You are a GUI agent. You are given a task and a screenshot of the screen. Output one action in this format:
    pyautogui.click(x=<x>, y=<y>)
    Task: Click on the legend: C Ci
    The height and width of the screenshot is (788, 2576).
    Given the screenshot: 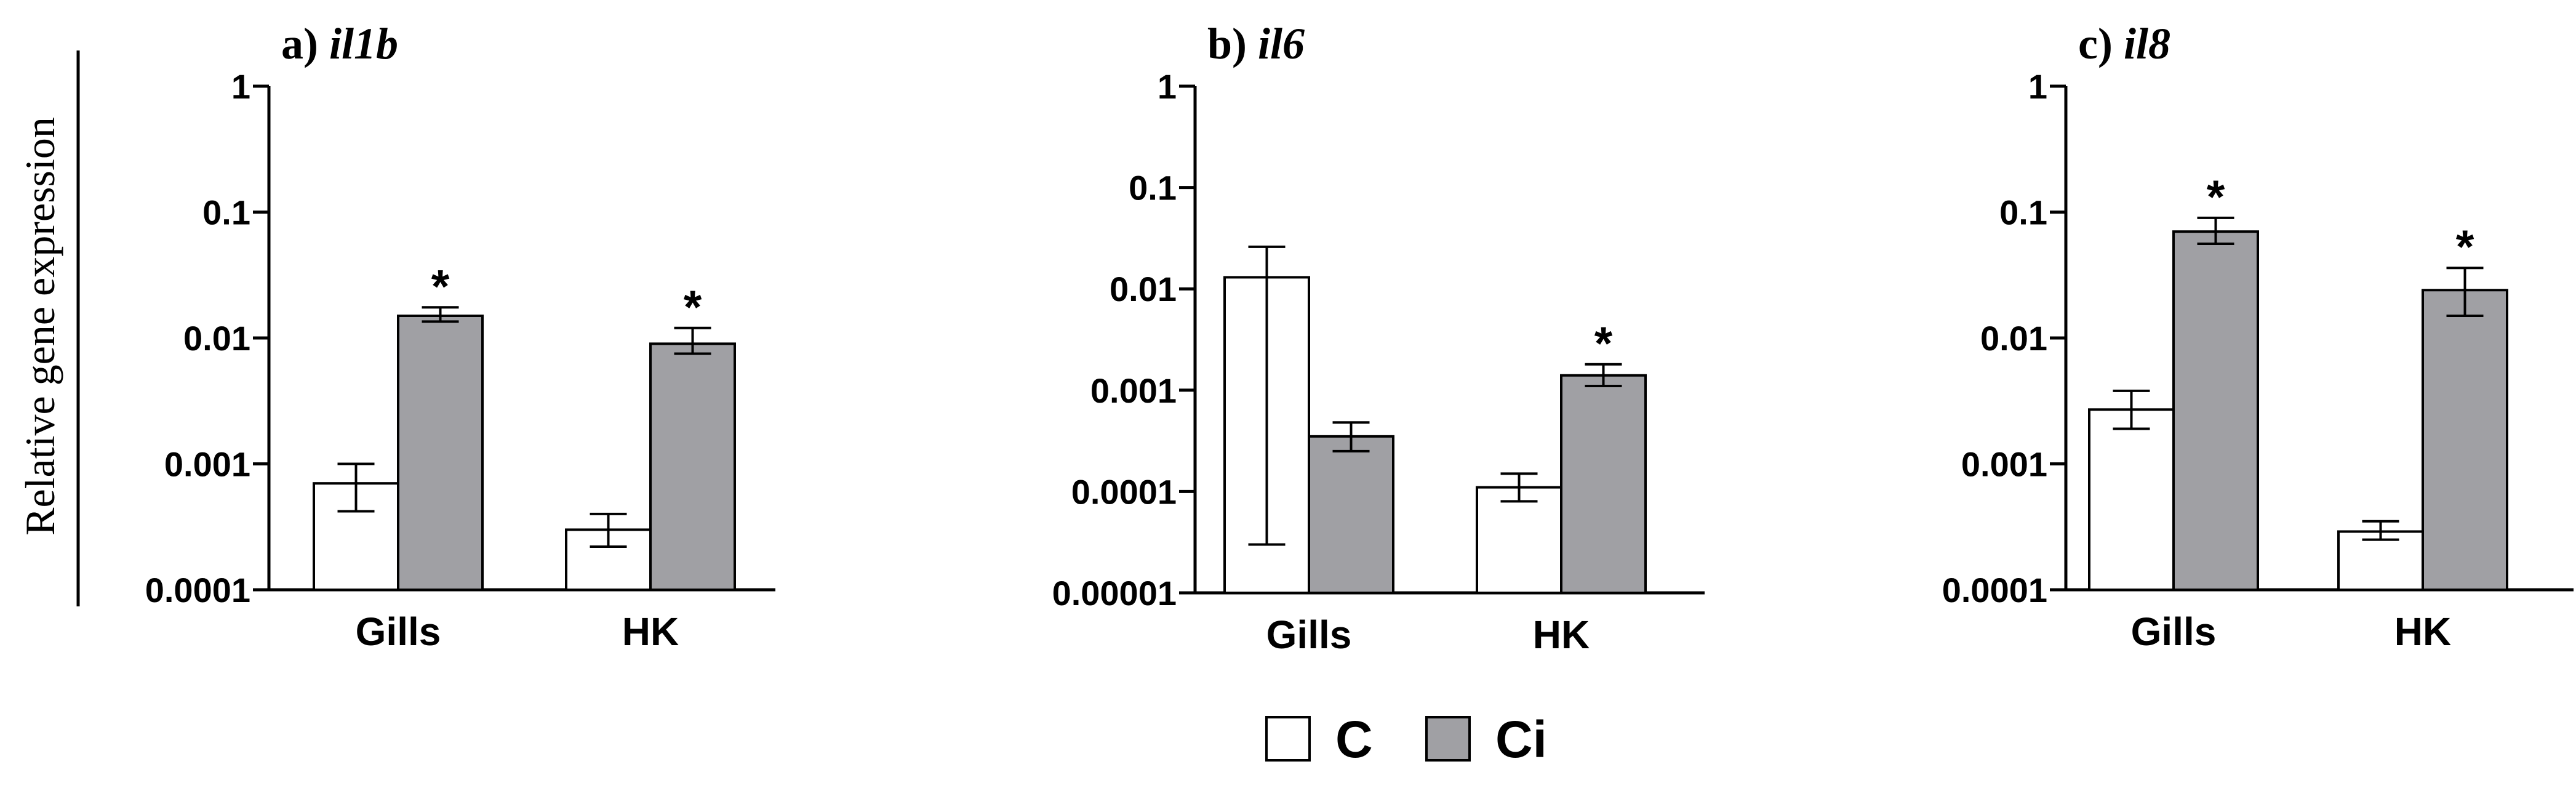 What is the action you would take?
    pyautogui.click(x=1406, y=739)
    